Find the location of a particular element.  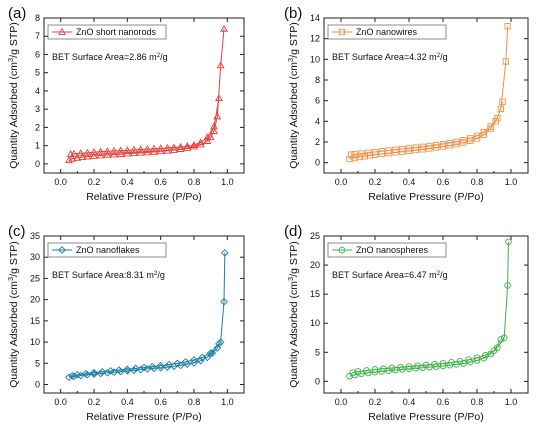

panel-label: (c) is located at coordinates (17, 231).